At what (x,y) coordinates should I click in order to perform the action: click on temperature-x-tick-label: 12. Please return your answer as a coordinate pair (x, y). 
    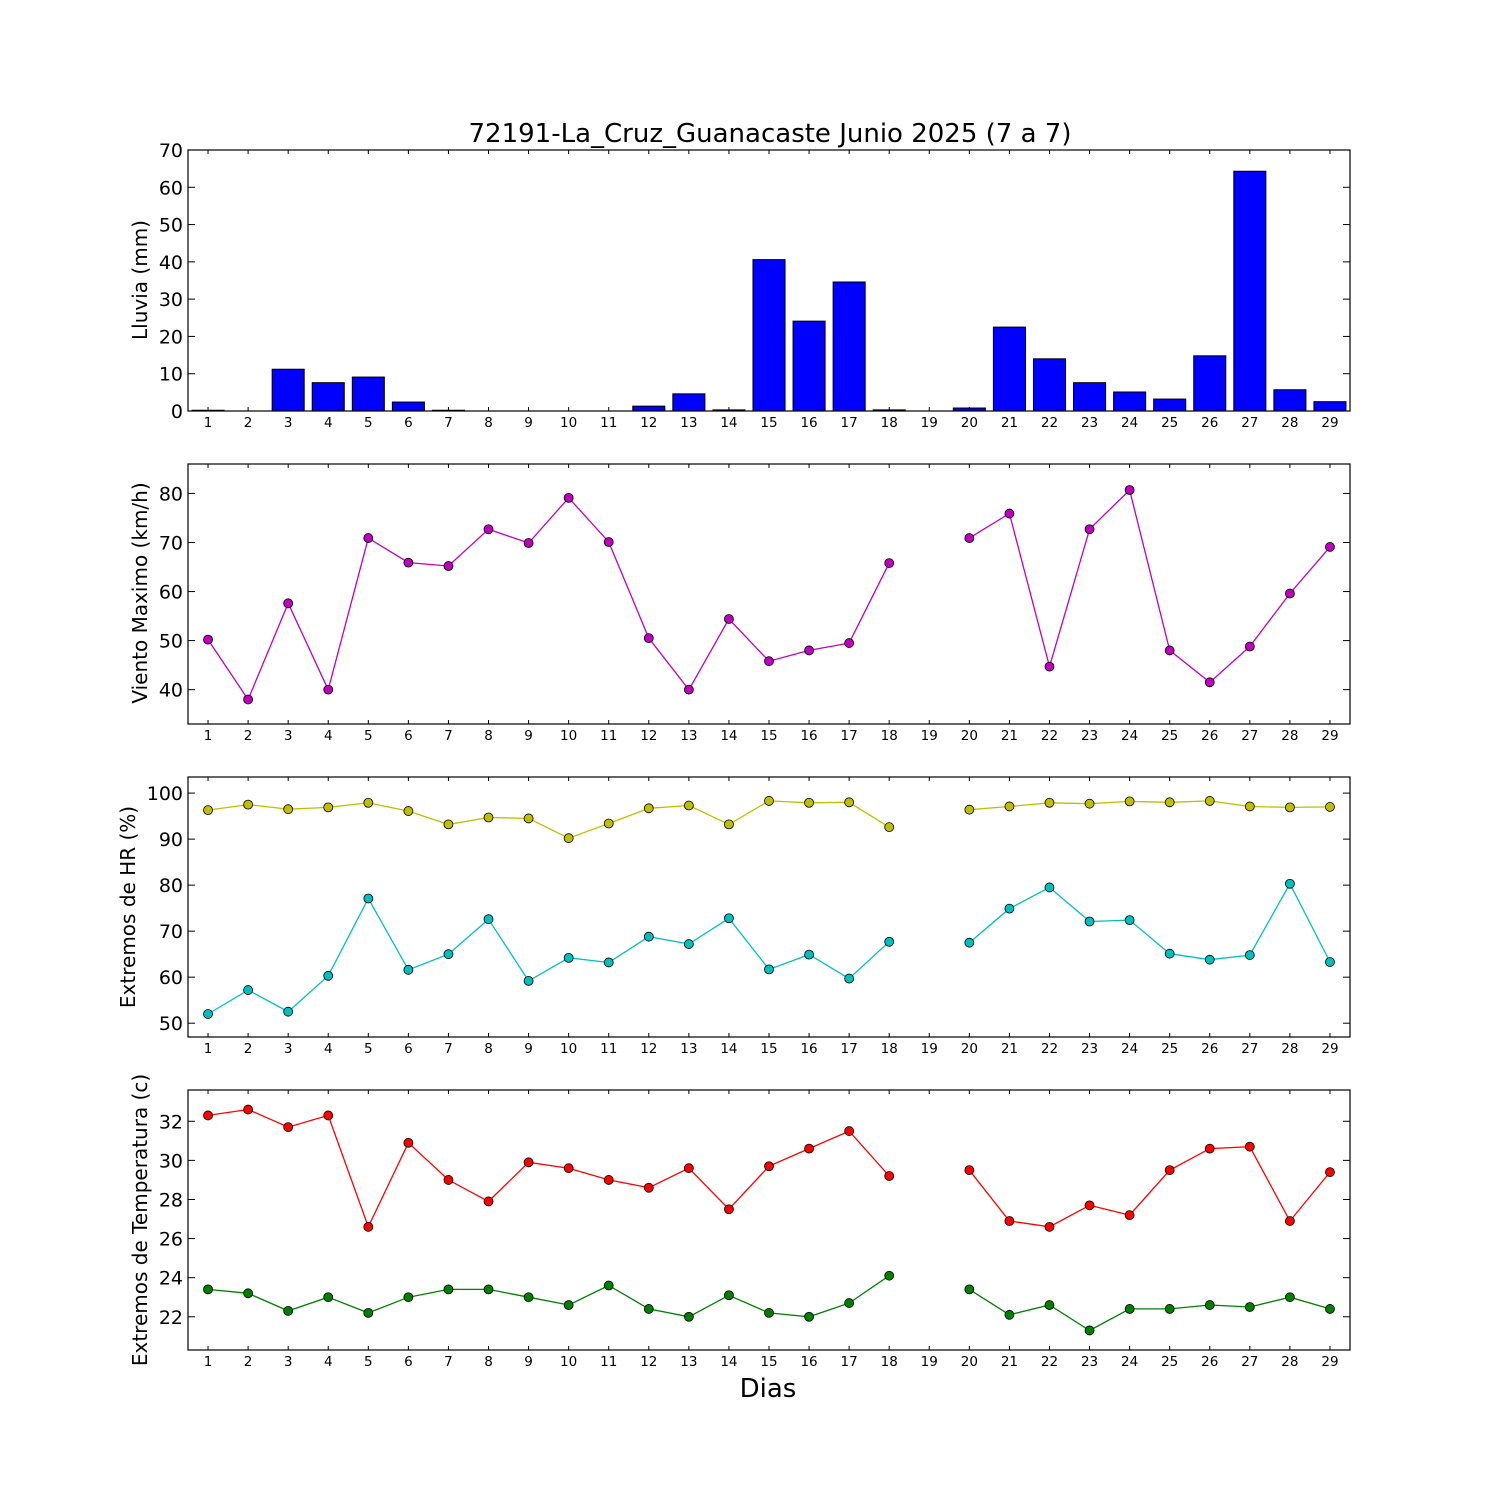
    Looking at the image, I should click on (648, 1362).